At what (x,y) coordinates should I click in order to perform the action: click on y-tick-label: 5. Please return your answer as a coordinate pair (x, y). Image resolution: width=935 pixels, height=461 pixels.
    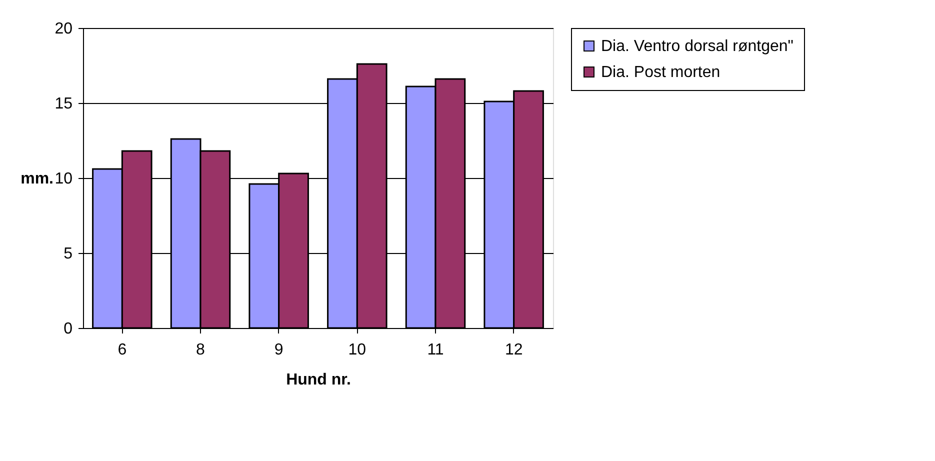
    Looking at the image, I should click on (68, 254).